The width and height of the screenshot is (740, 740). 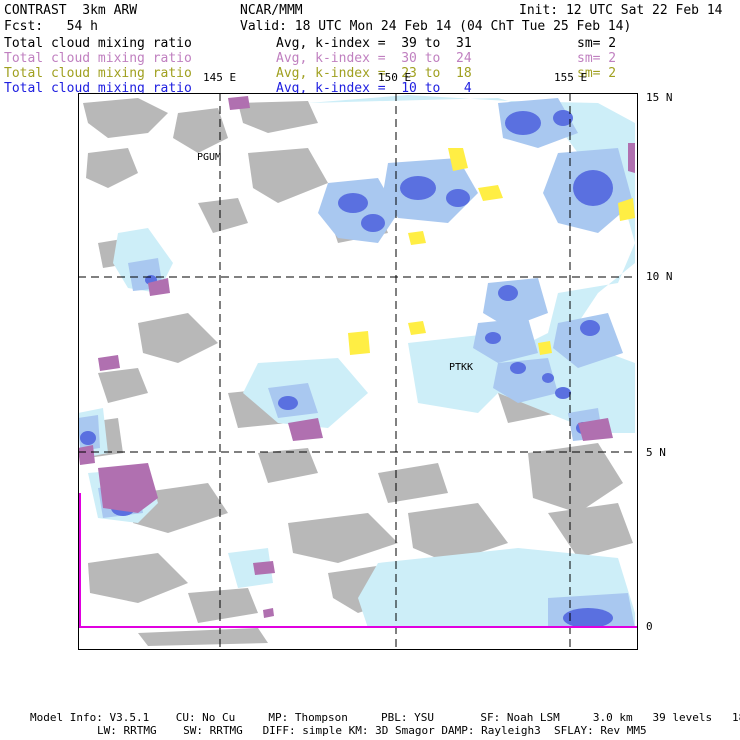 What do you see at coordinates (659, 276) in the screenshot?
I see `lat-label-10n: 10 N` at bounding box center [659, 276].